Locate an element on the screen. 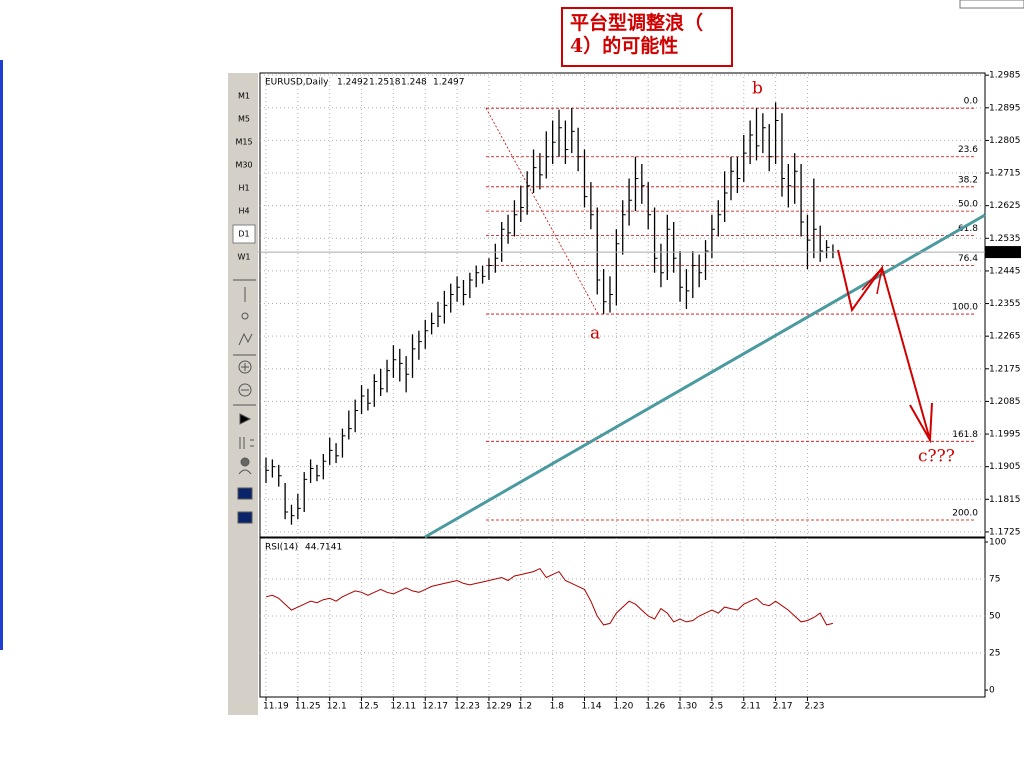 The height and width of the screenshot is (768, 1024). corner-box is located at coordinates (991, 4).